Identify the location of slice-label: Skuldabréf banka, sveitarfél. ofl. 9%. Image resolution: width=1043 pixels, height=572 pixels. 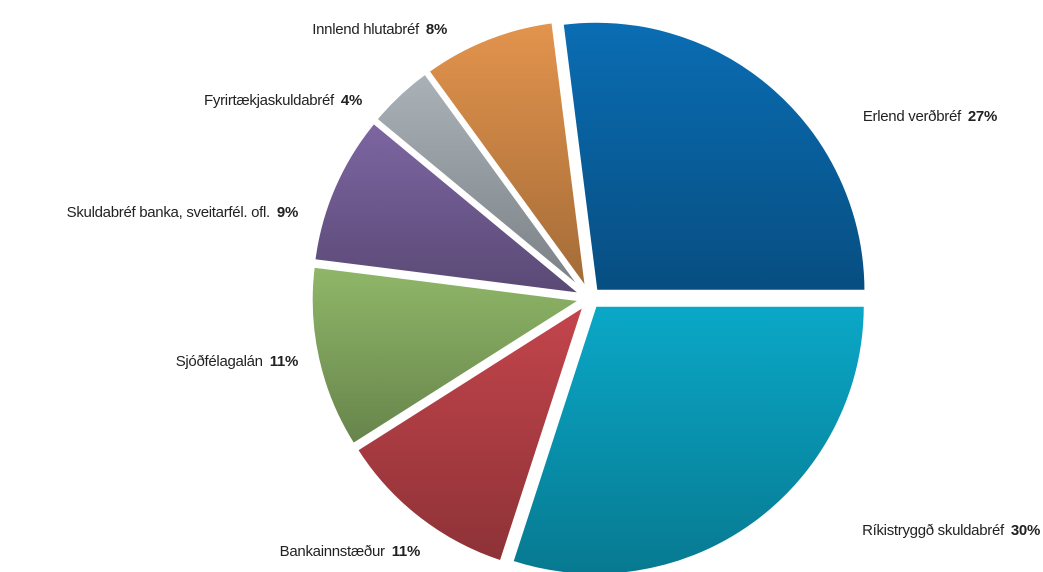
(182, 212).